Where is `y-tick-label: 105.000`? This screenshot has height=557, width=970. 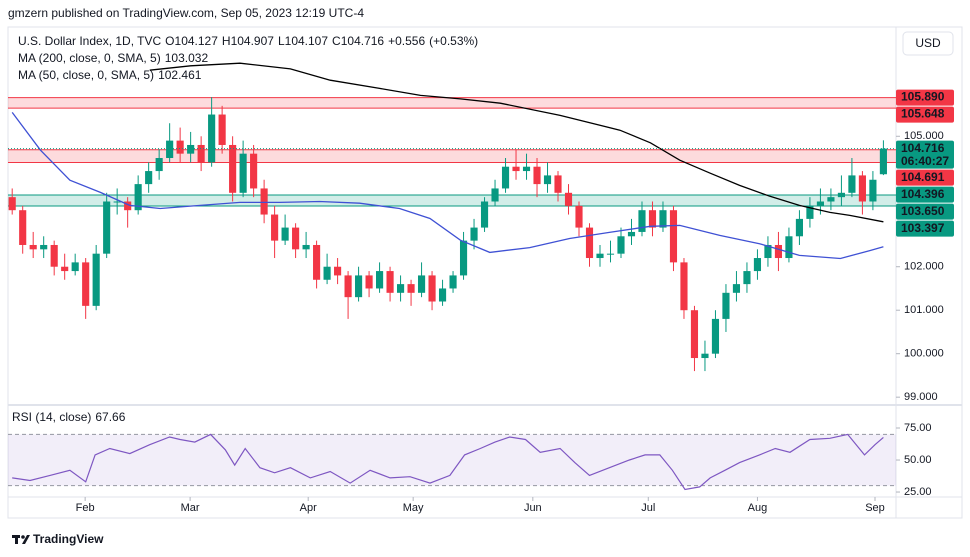
y-tick-label: 105.000 is located at coordinates (924, 136).